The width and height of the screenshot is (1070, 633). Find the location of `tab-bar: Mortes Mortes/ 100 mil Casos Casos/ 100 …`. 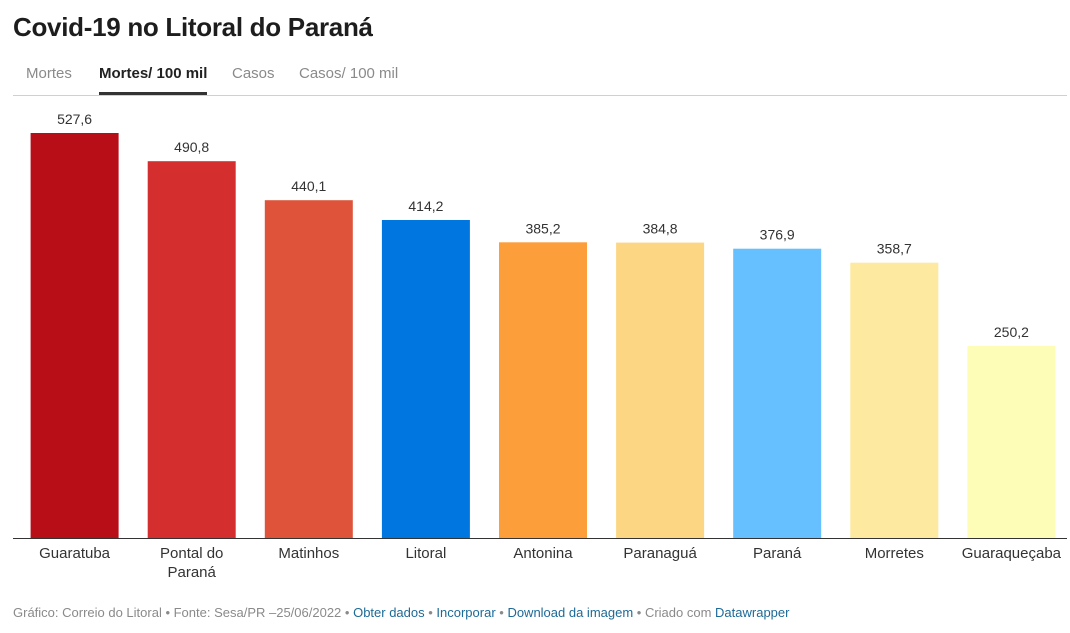

tab-bar: Mortes Mortes/ 100 mil Casos Casos/ 100 … is located at coordinates (540, 79).